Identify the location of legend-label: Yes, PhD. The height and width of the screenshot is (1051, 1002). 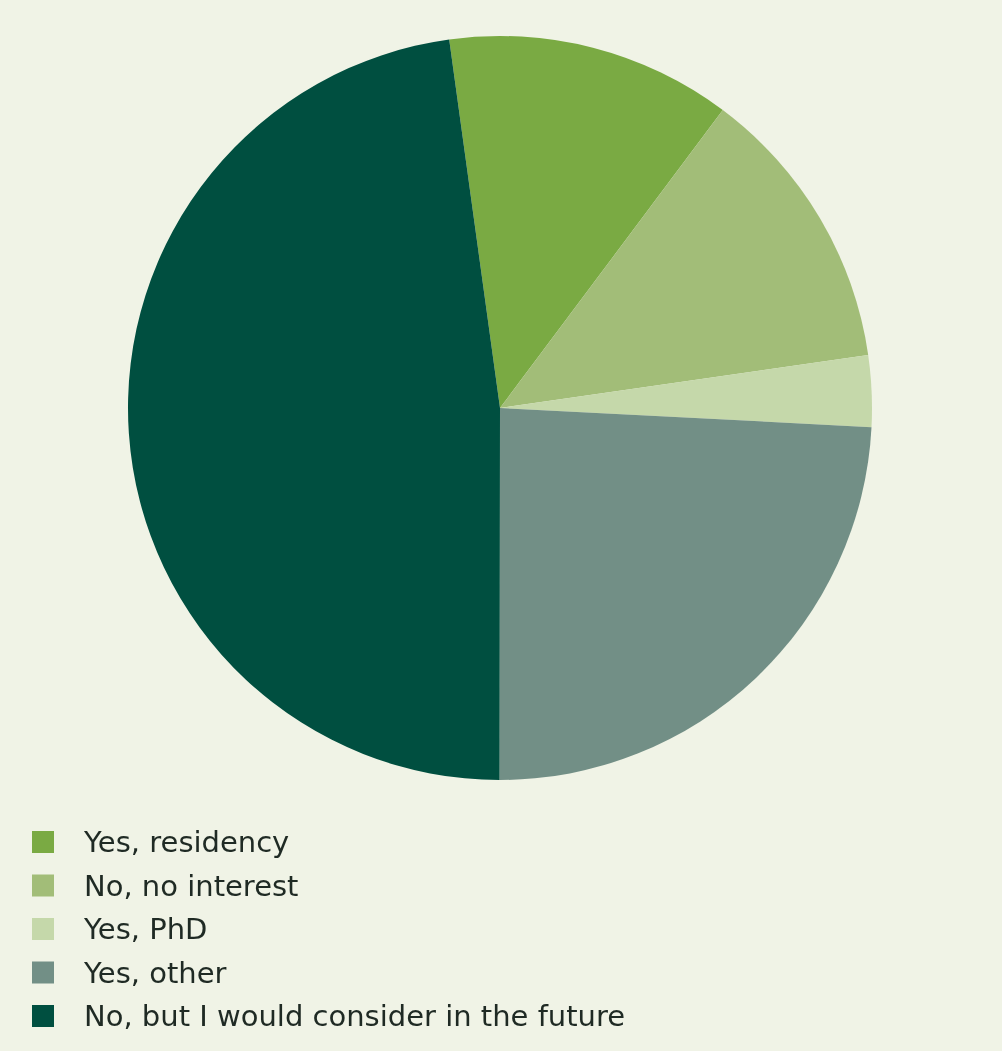
(145, 929).